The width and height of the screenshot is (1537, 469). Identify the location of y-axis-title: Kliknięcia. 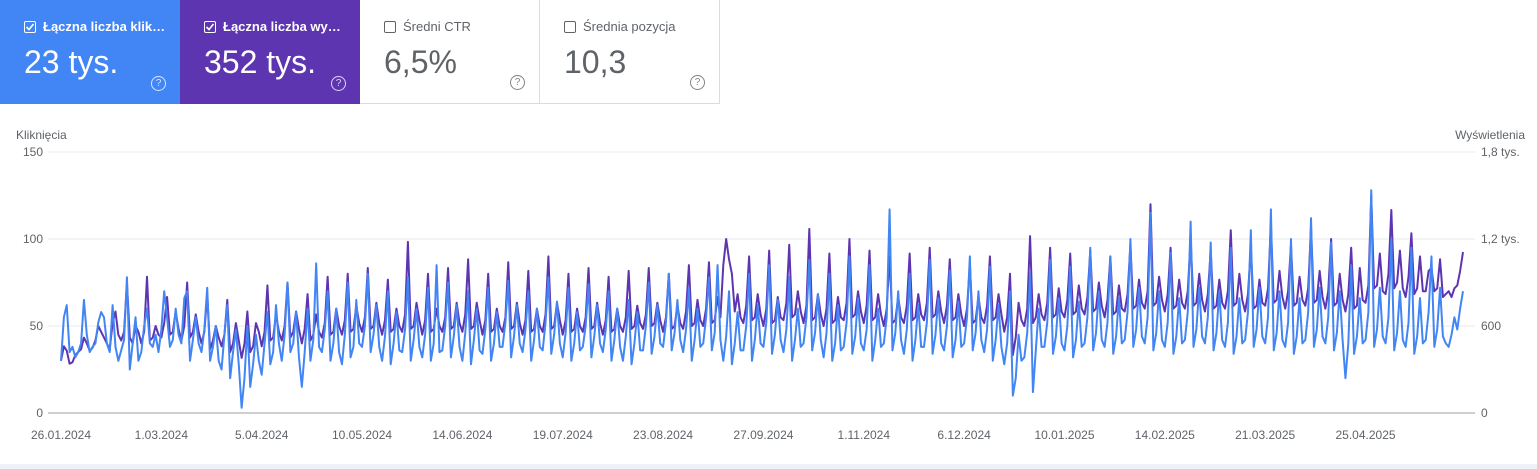
(41, 135).